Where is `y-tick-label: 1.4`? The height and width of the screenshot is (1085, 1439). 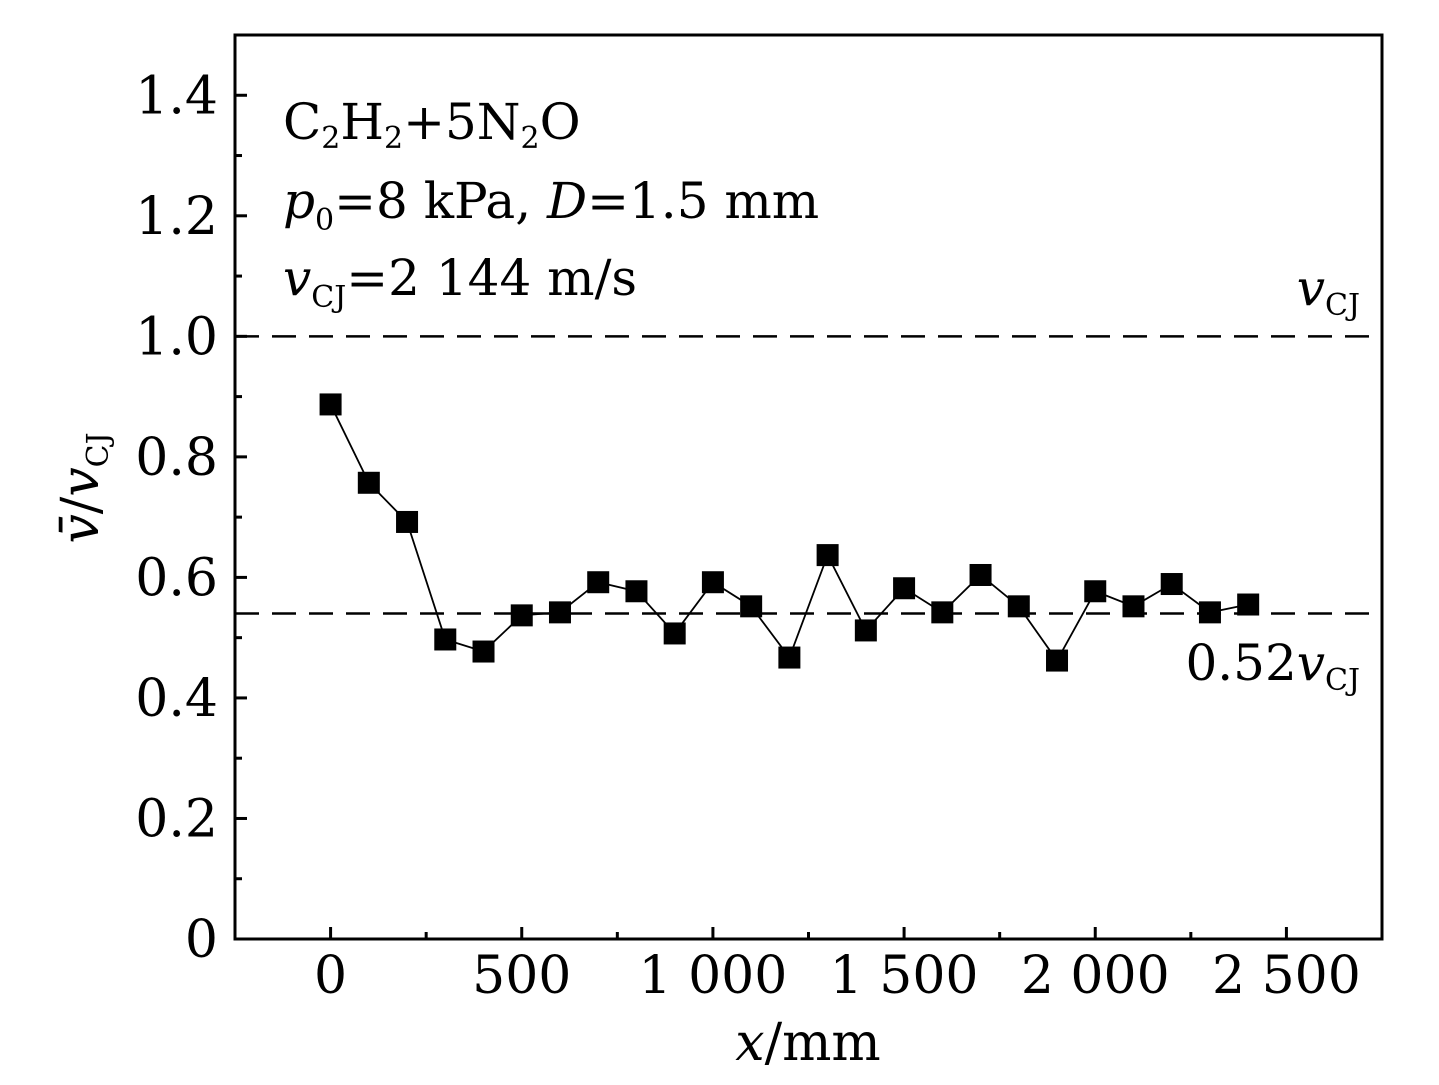
y-tick-label: 1.4 is located at coordinates (176, 96).